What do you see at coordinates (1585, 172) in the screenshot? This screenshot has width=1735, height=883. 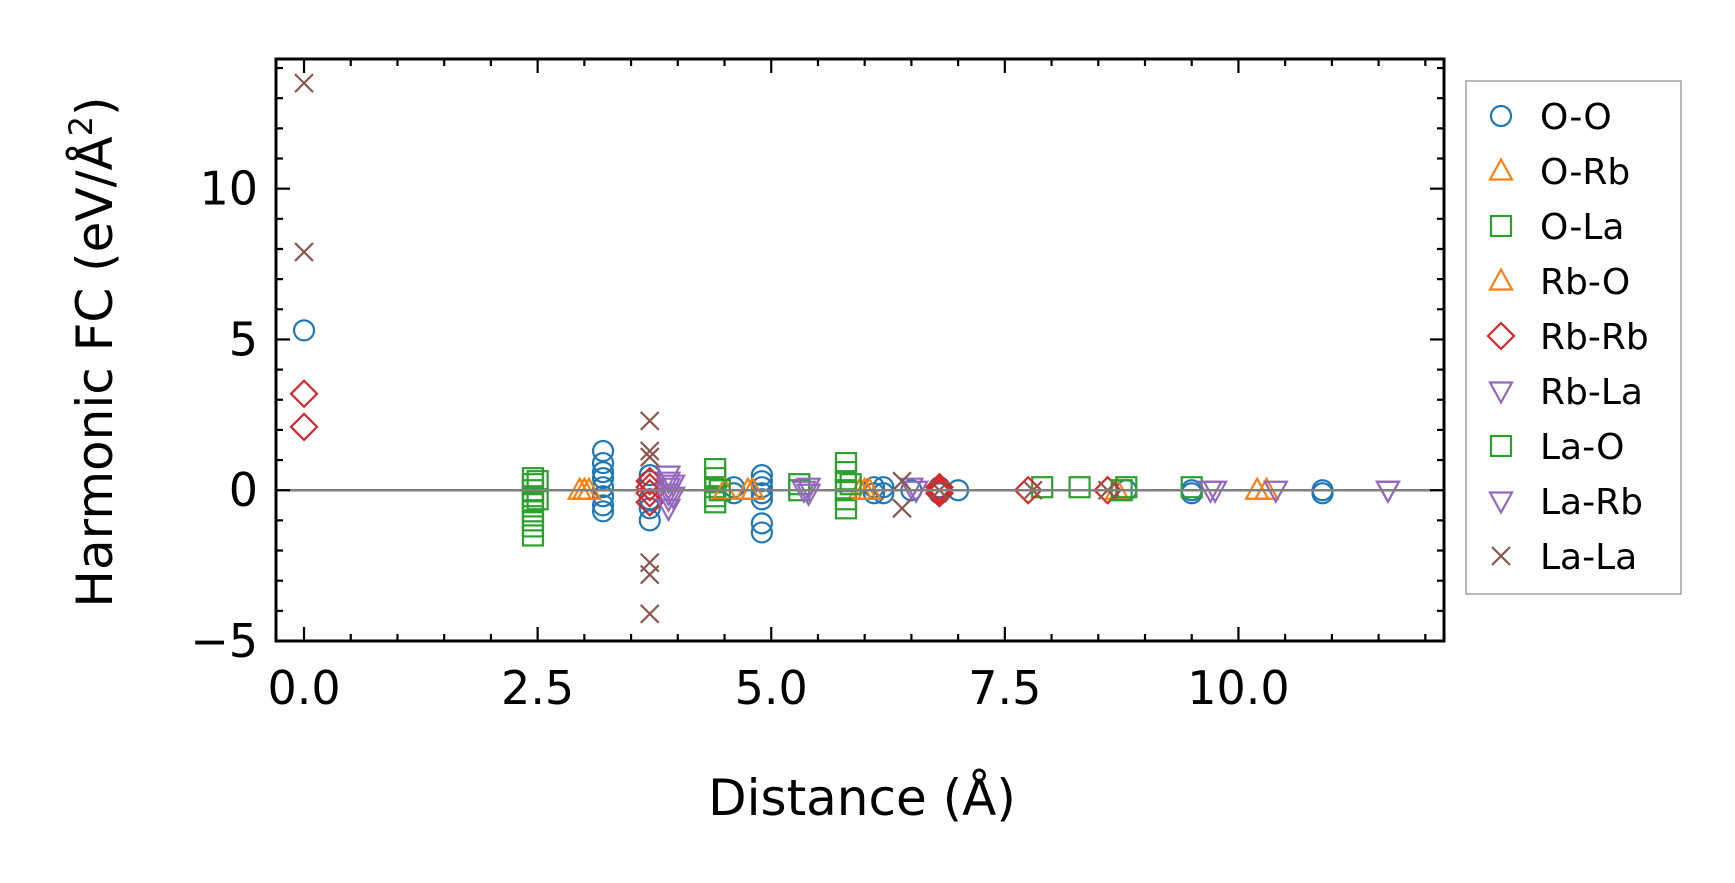 I see `legend-label: O-Rb` at bounding box center [1585, 172].